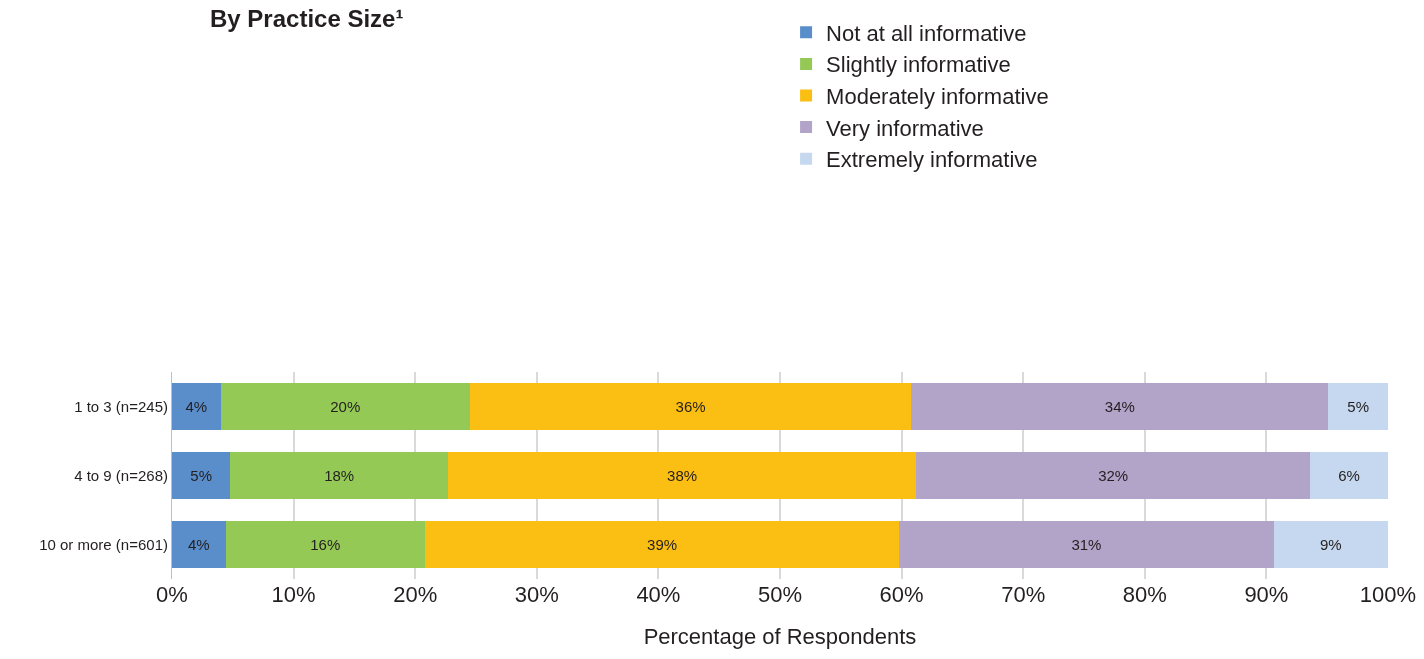 The height and width of the screenshot is (659, 1424). What do you see at coordinates (1388, 594) in the screenshot?
I see `x-tick-label: 100%` at bounding box center [1388, 594].